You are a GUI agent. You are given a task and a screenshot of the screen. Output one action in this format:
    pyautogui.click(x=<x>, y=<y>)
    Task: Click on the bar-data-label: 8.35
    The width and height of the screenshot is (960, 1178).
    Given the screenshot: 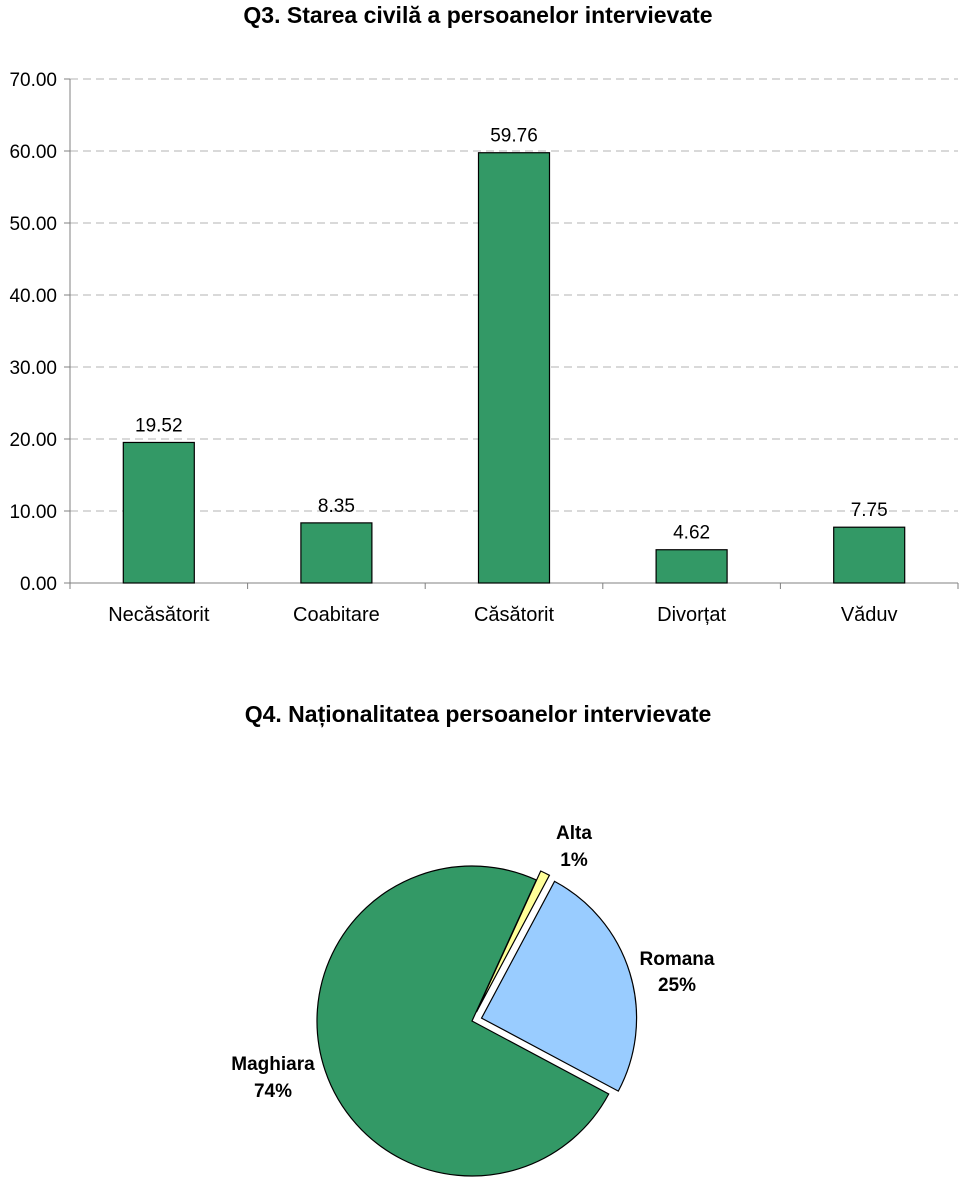 What is the action you would take?
    pyautogui.click(x=336, y=506)
    